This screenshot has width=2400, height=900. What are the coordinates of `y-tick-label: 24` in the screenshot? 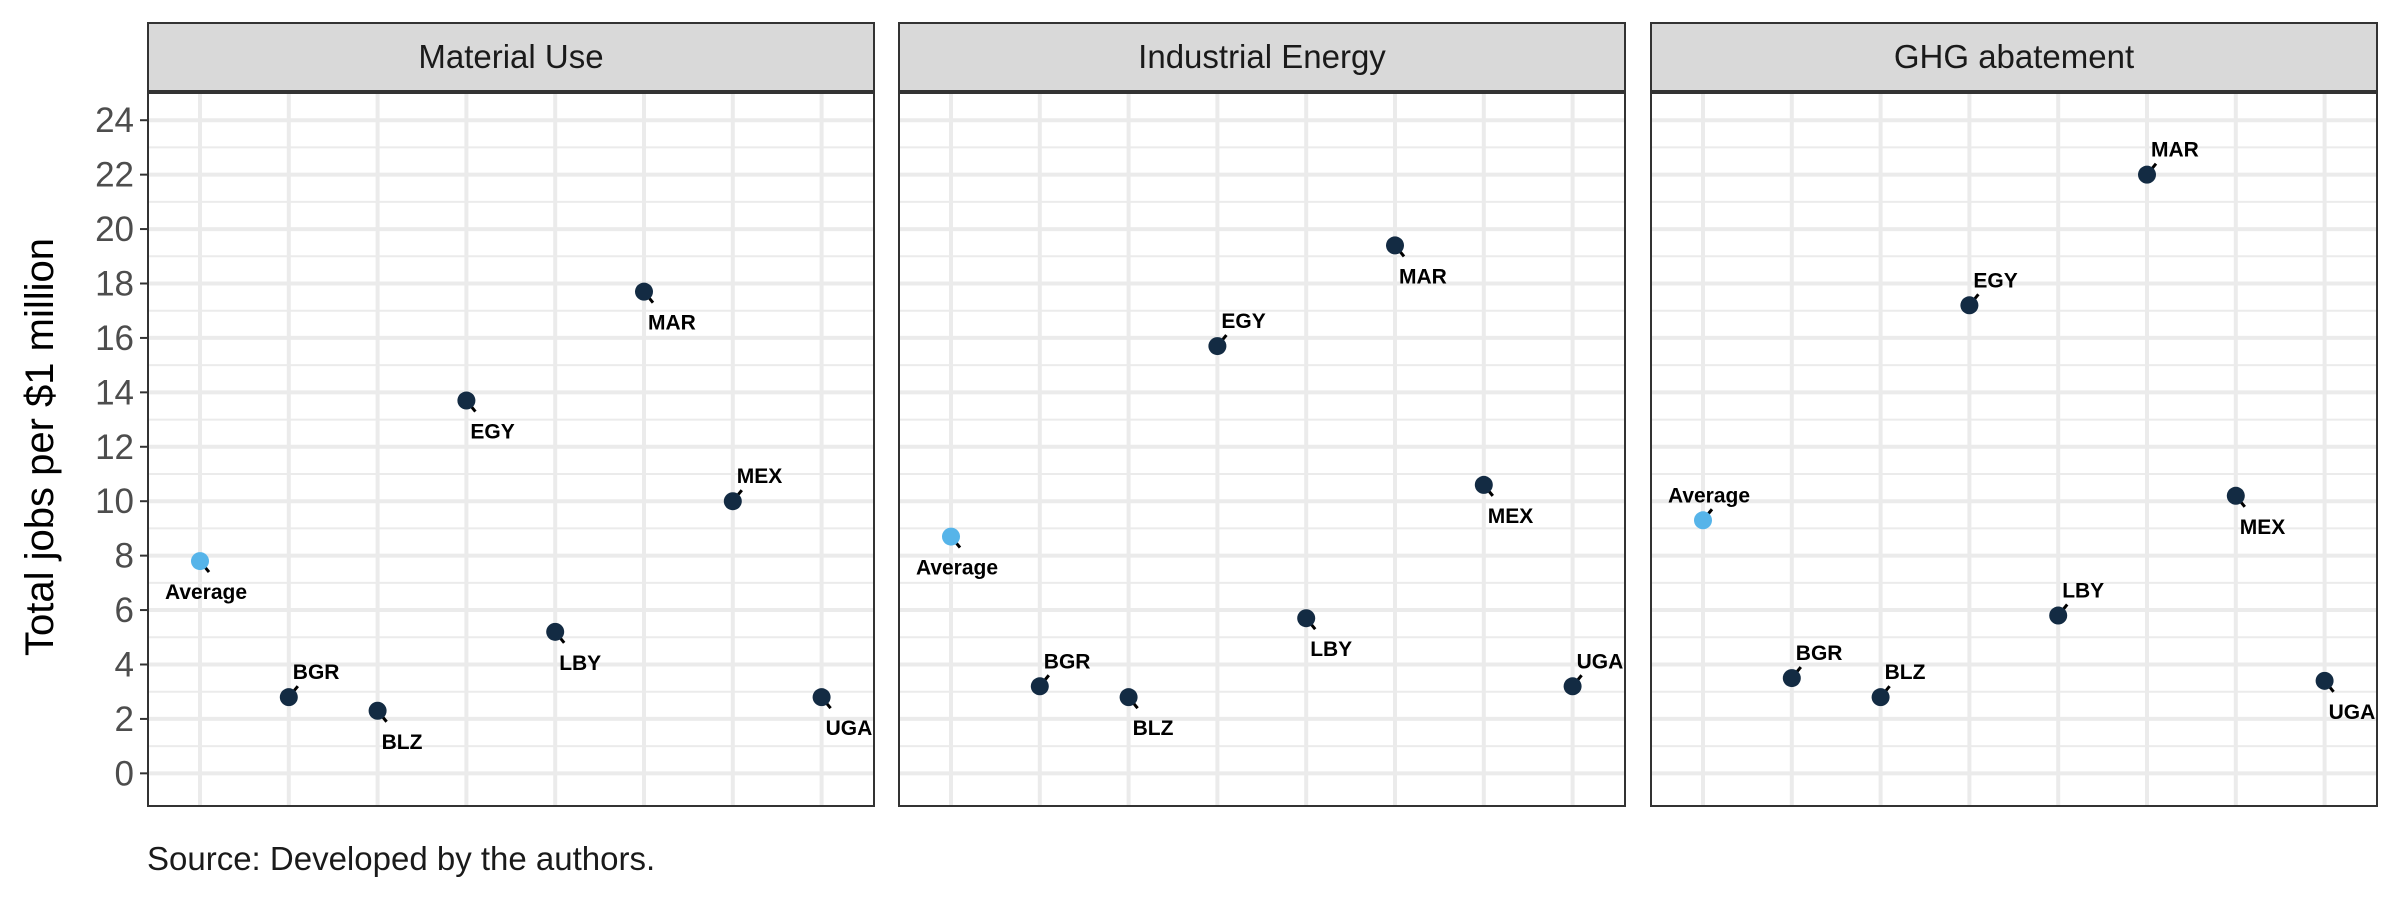 It's located at (114, 120).